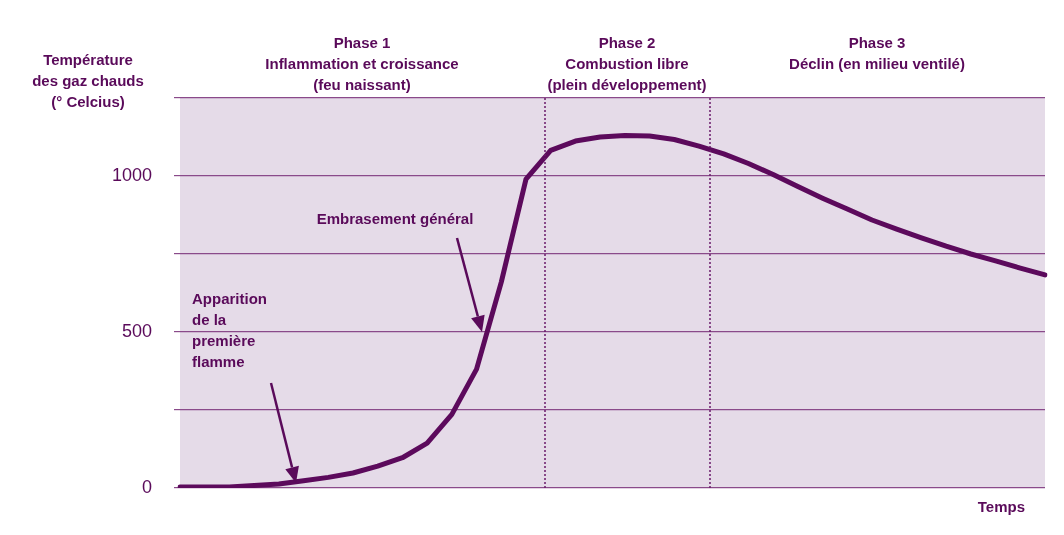 Image resolution: width=1064 pixels, height=535 pixels. Describe the element at coordinates (131, 174) in the screenshot. I see `y-tick-label: 1000` at that location.